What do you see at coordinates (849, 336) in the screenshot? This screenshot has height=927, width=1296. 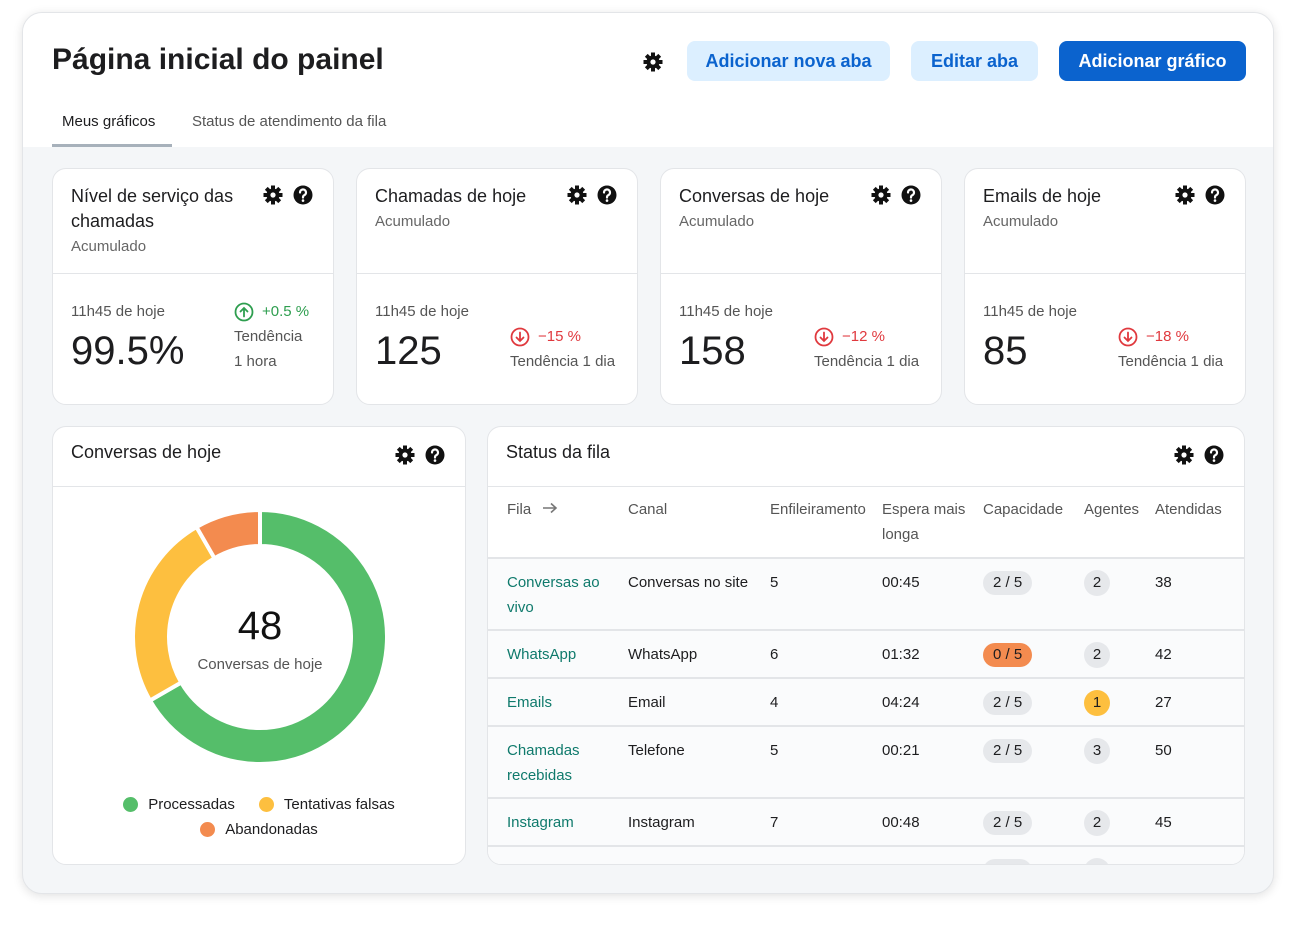 I see `trend-row: −12 %` at bounding box center [849, 336].